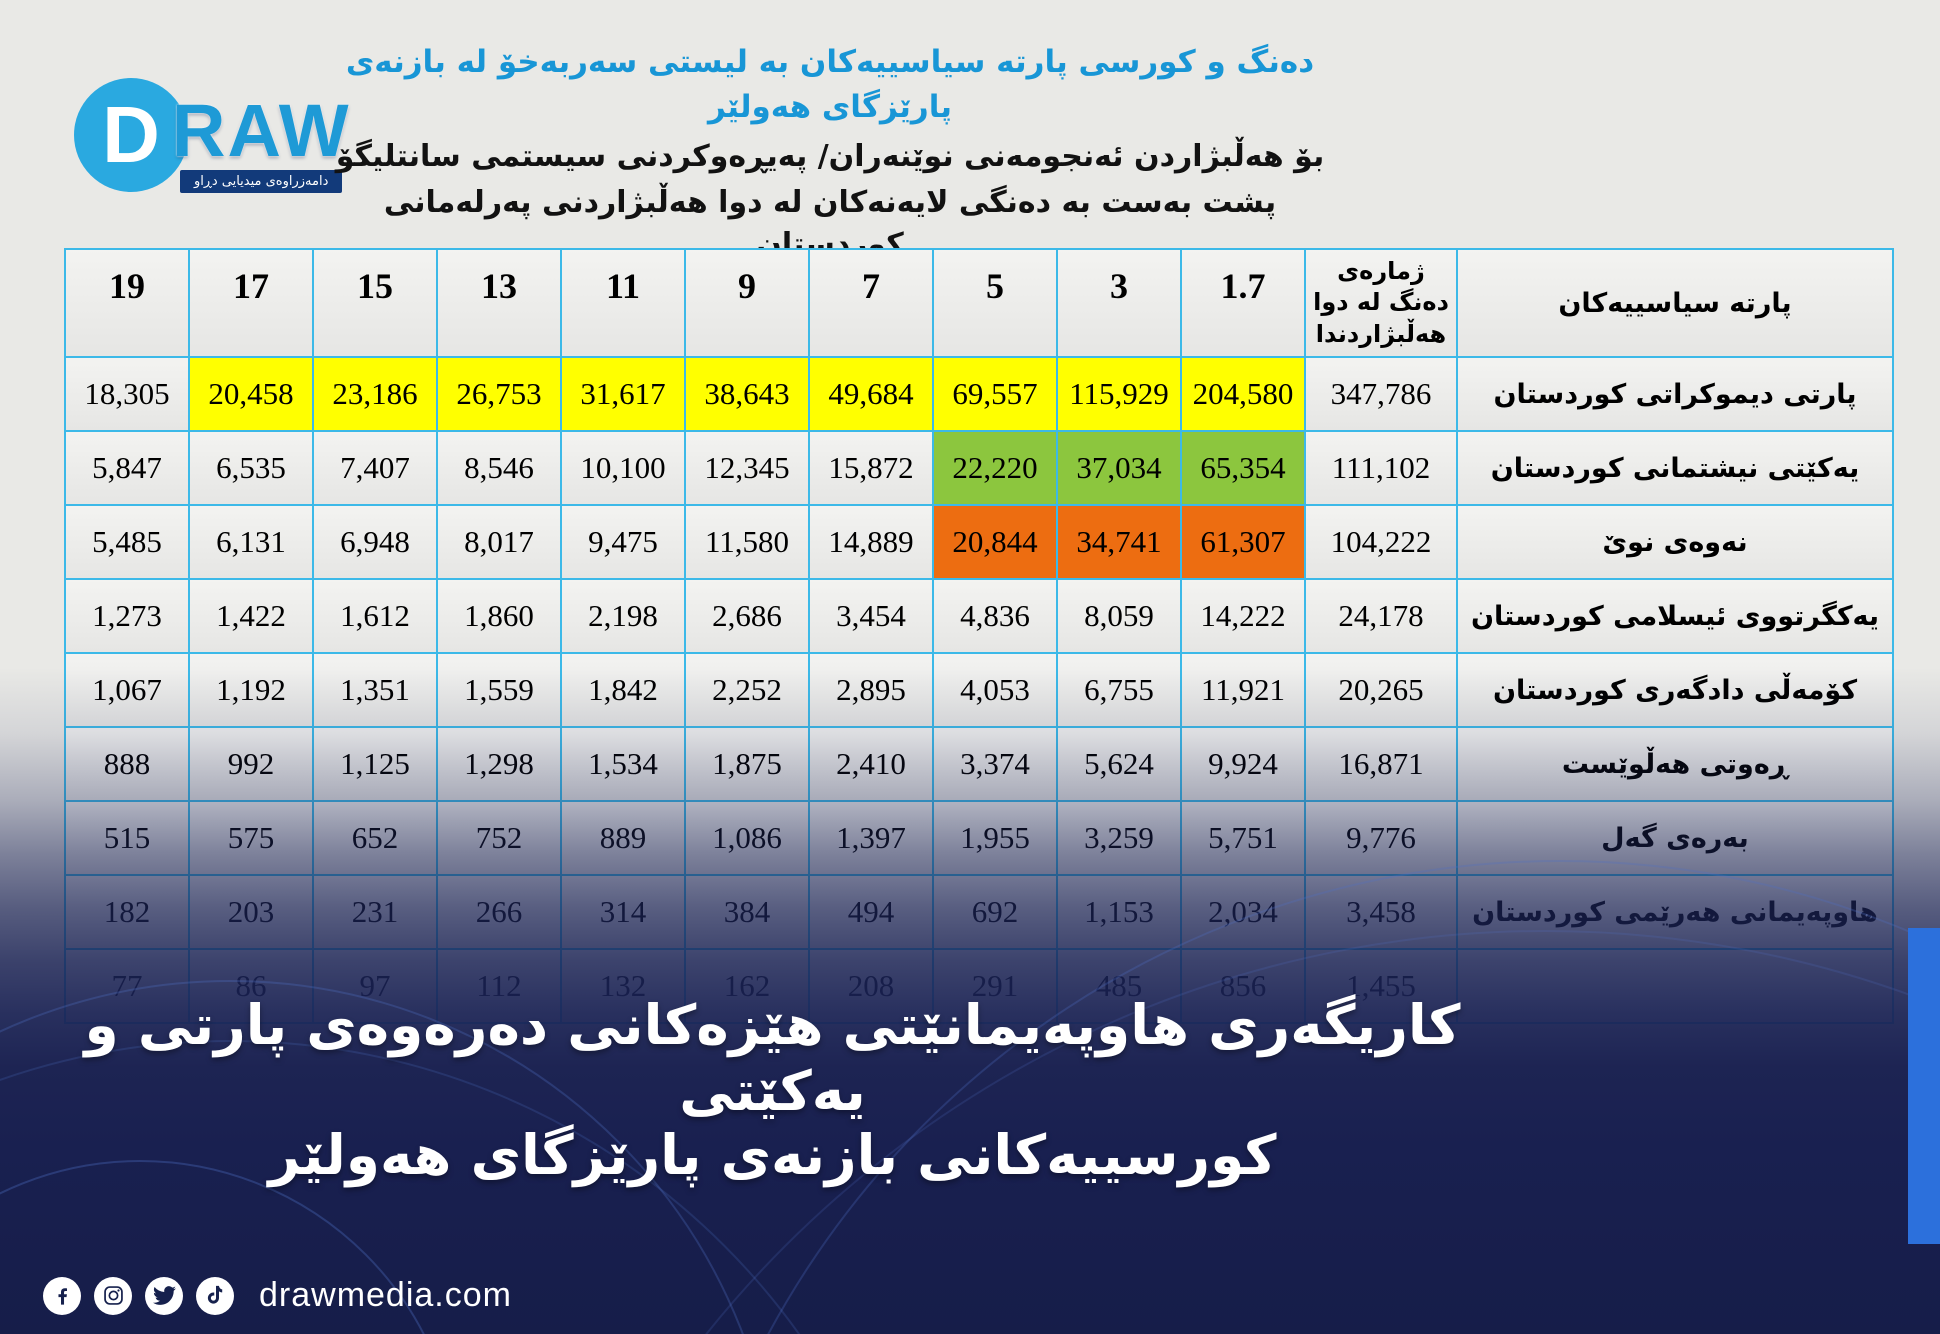 The image size is (1940, 1334). I want to click on vote-quotient-cell: 752, so click(499, 838).